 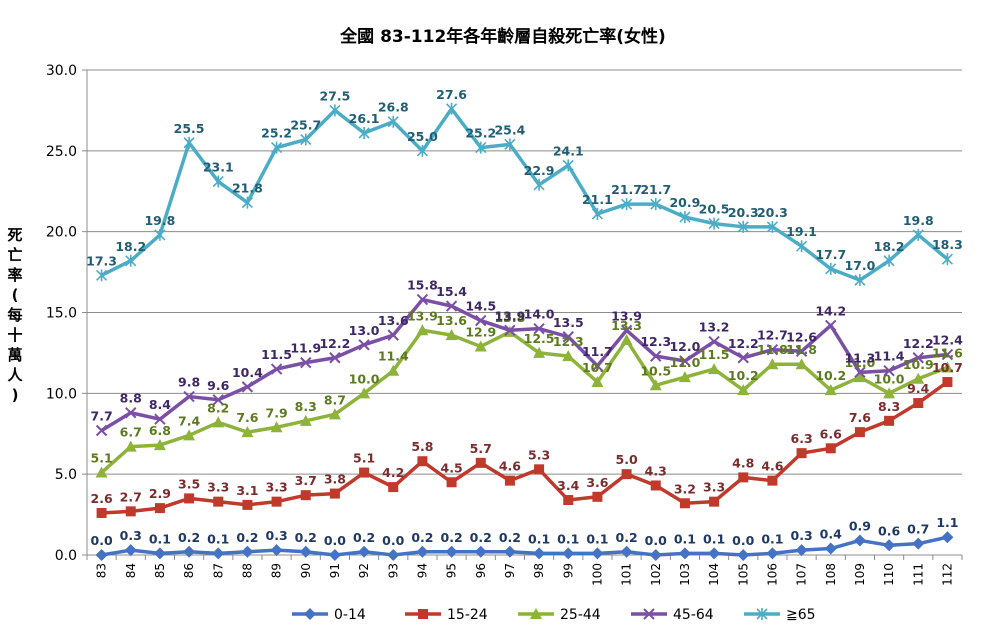 I want to click on data-label: 7.6, so click(x=247, y=417).